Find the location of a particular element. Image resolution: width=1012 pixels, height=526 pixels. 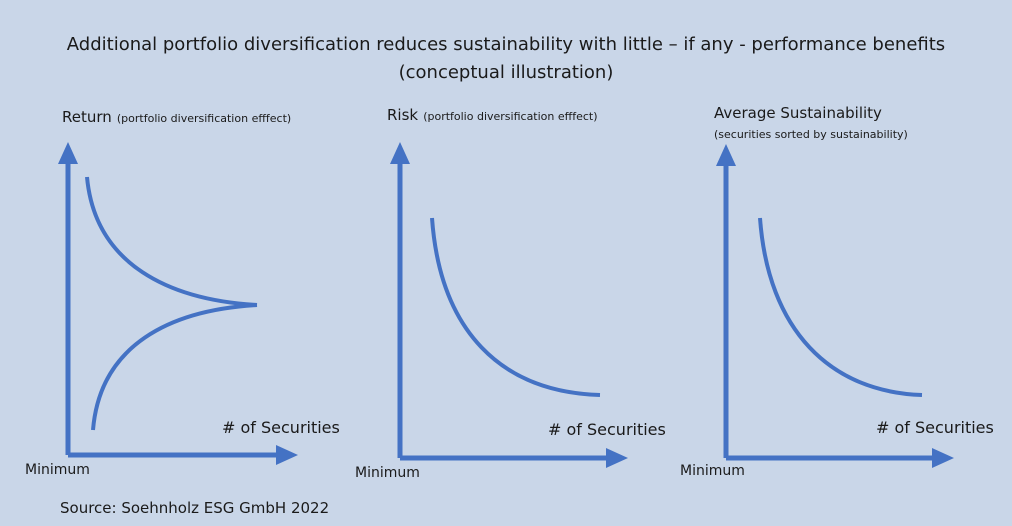

panel-title-text: Risk is located at coordinates (402, 115).